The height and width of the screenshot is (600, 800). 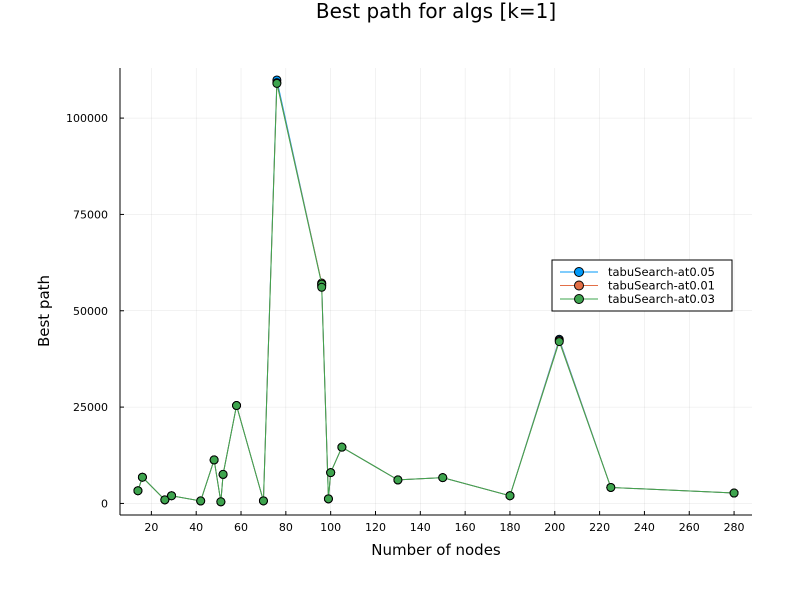 I want to click on x-tick-label: 140, so click(x=420, y=527).